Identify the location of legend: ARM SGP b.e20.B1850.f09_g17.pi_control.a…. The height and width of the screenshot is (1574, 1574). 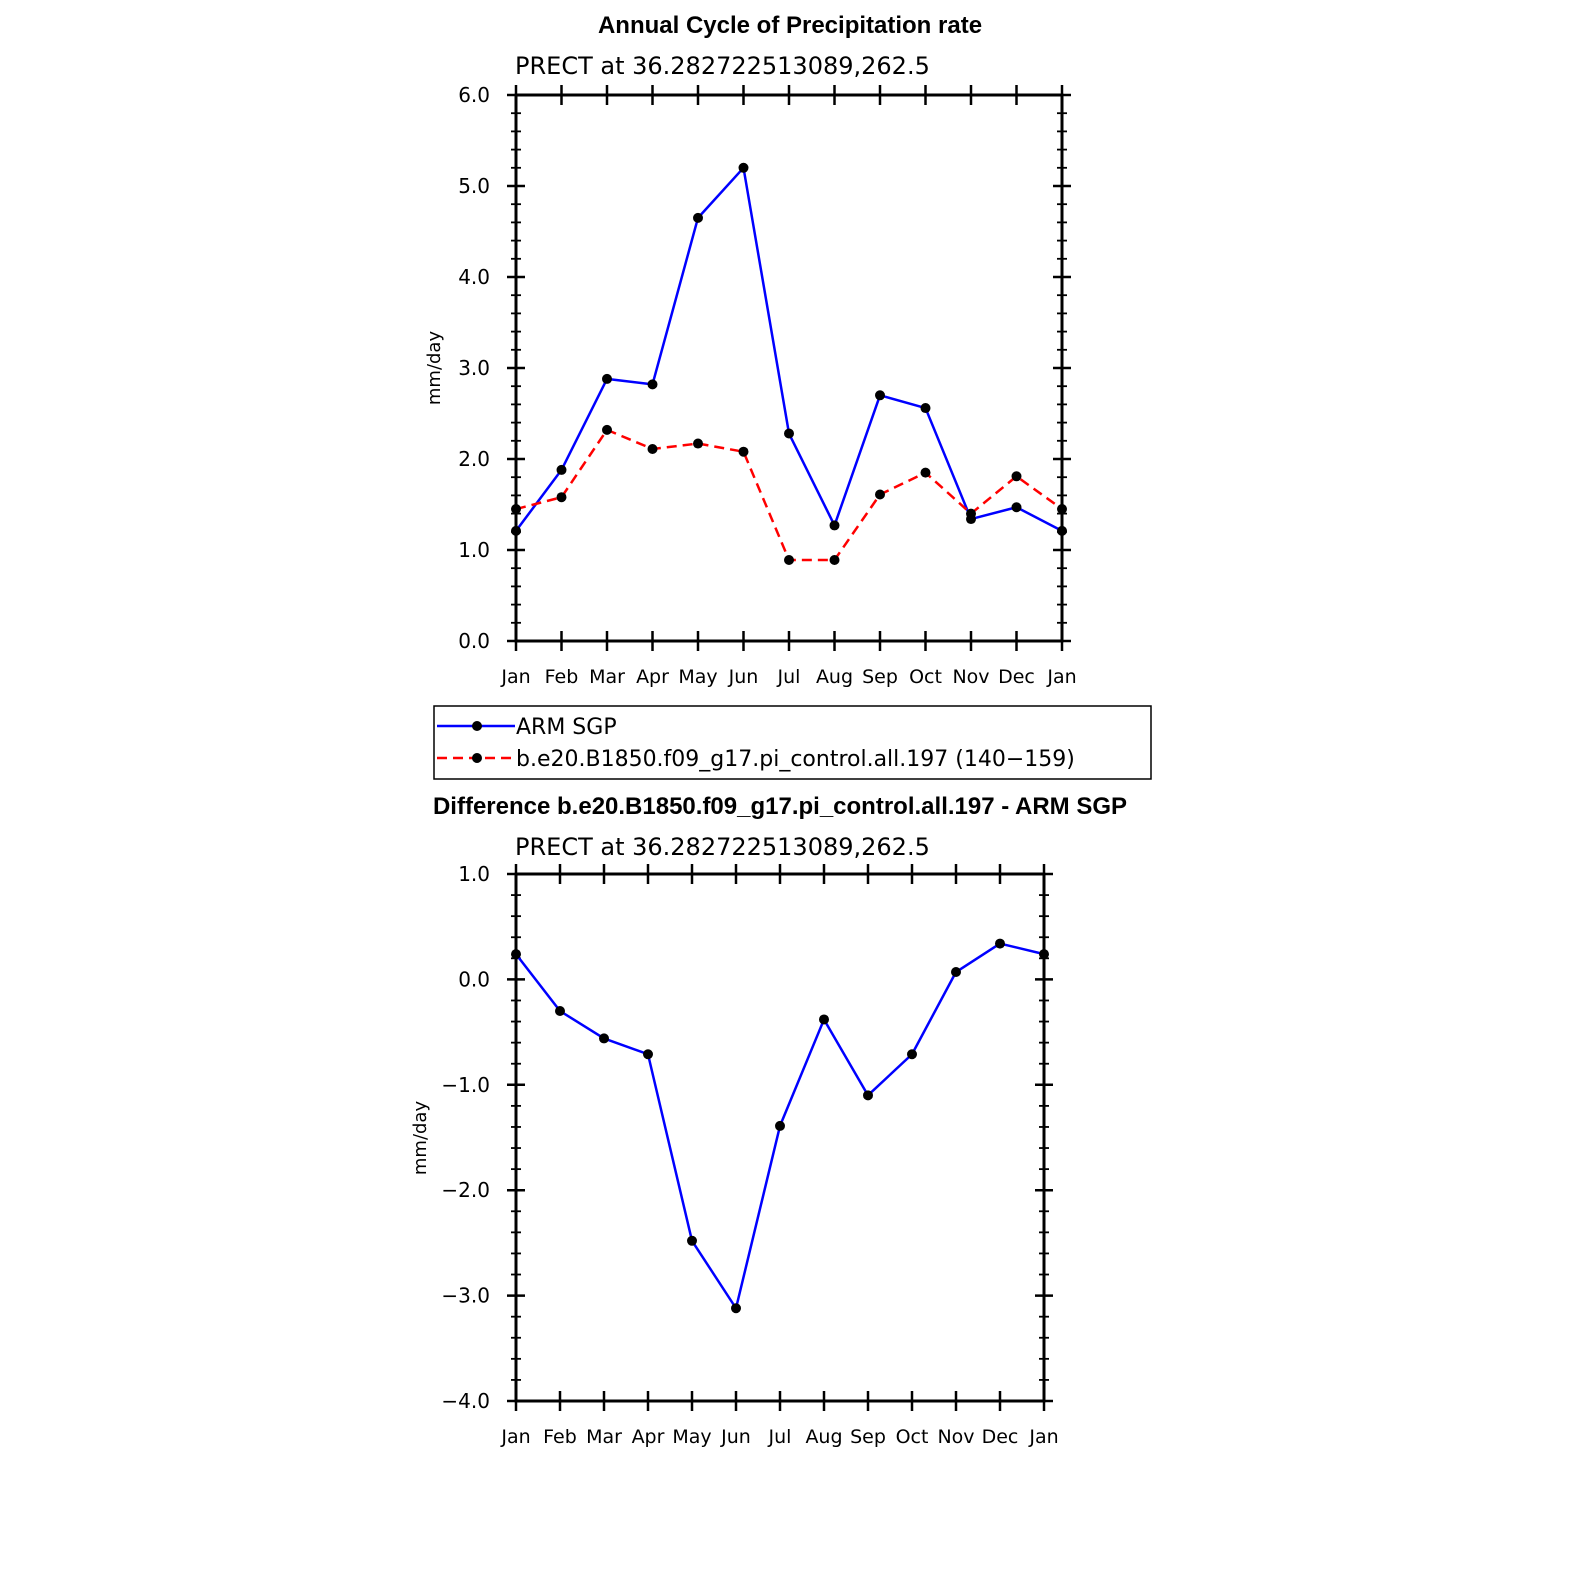
(792, 742).